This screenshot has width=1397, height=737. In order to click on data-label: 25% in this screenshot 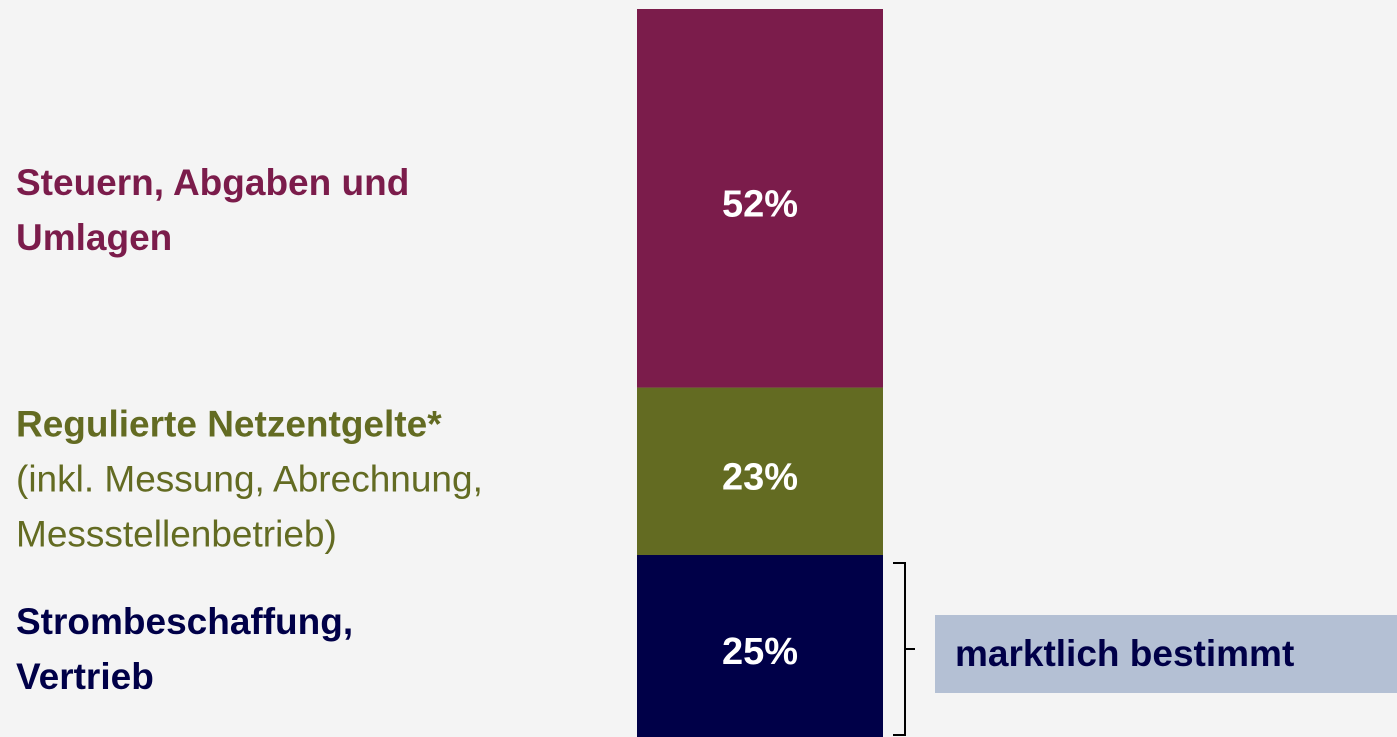, I will do `click(760, 652)`.